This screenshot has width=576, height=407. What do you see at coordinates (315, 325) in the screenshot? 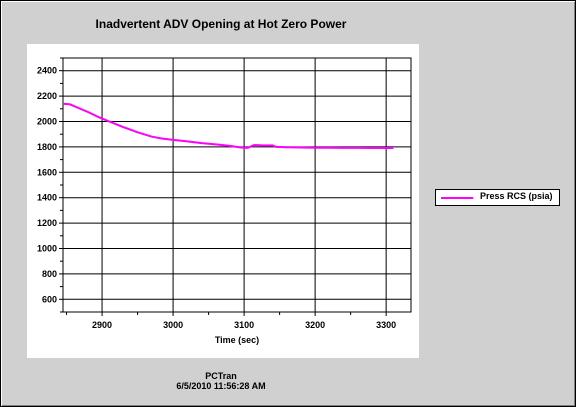
I see `x-tick-label: 3200` at bounding box center [315, 325].